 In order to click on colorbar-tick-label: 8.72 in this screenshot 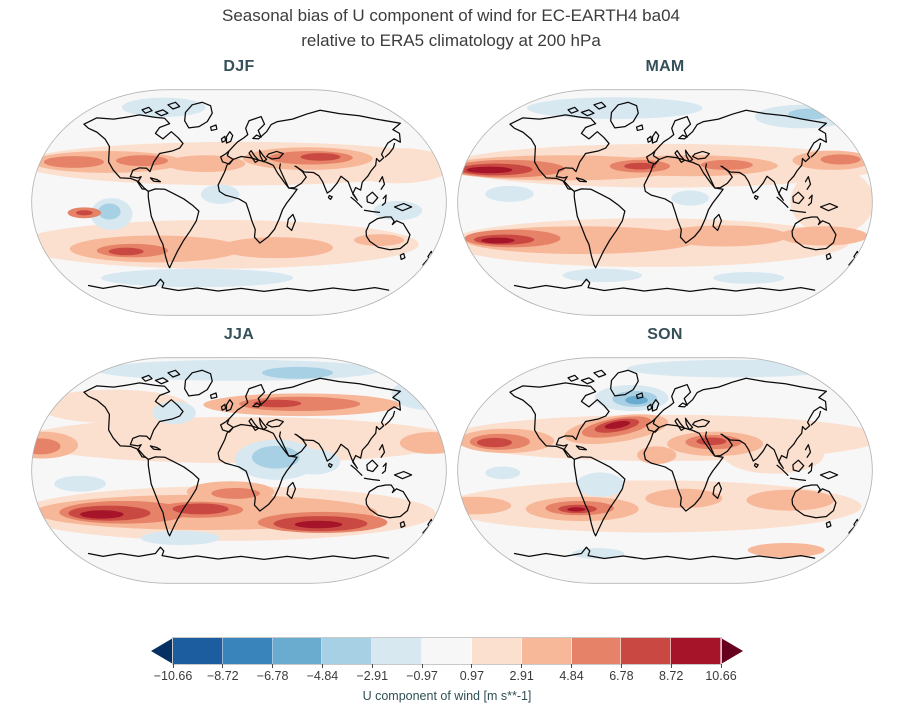, I will do `click(671, 676)`.